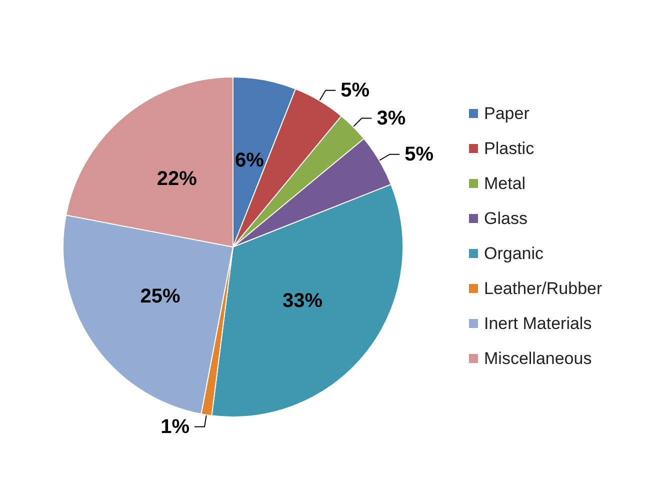  Describe the element at coordinates (514, 253) in the screenshot. I see `legend-label: Organic` at that location.